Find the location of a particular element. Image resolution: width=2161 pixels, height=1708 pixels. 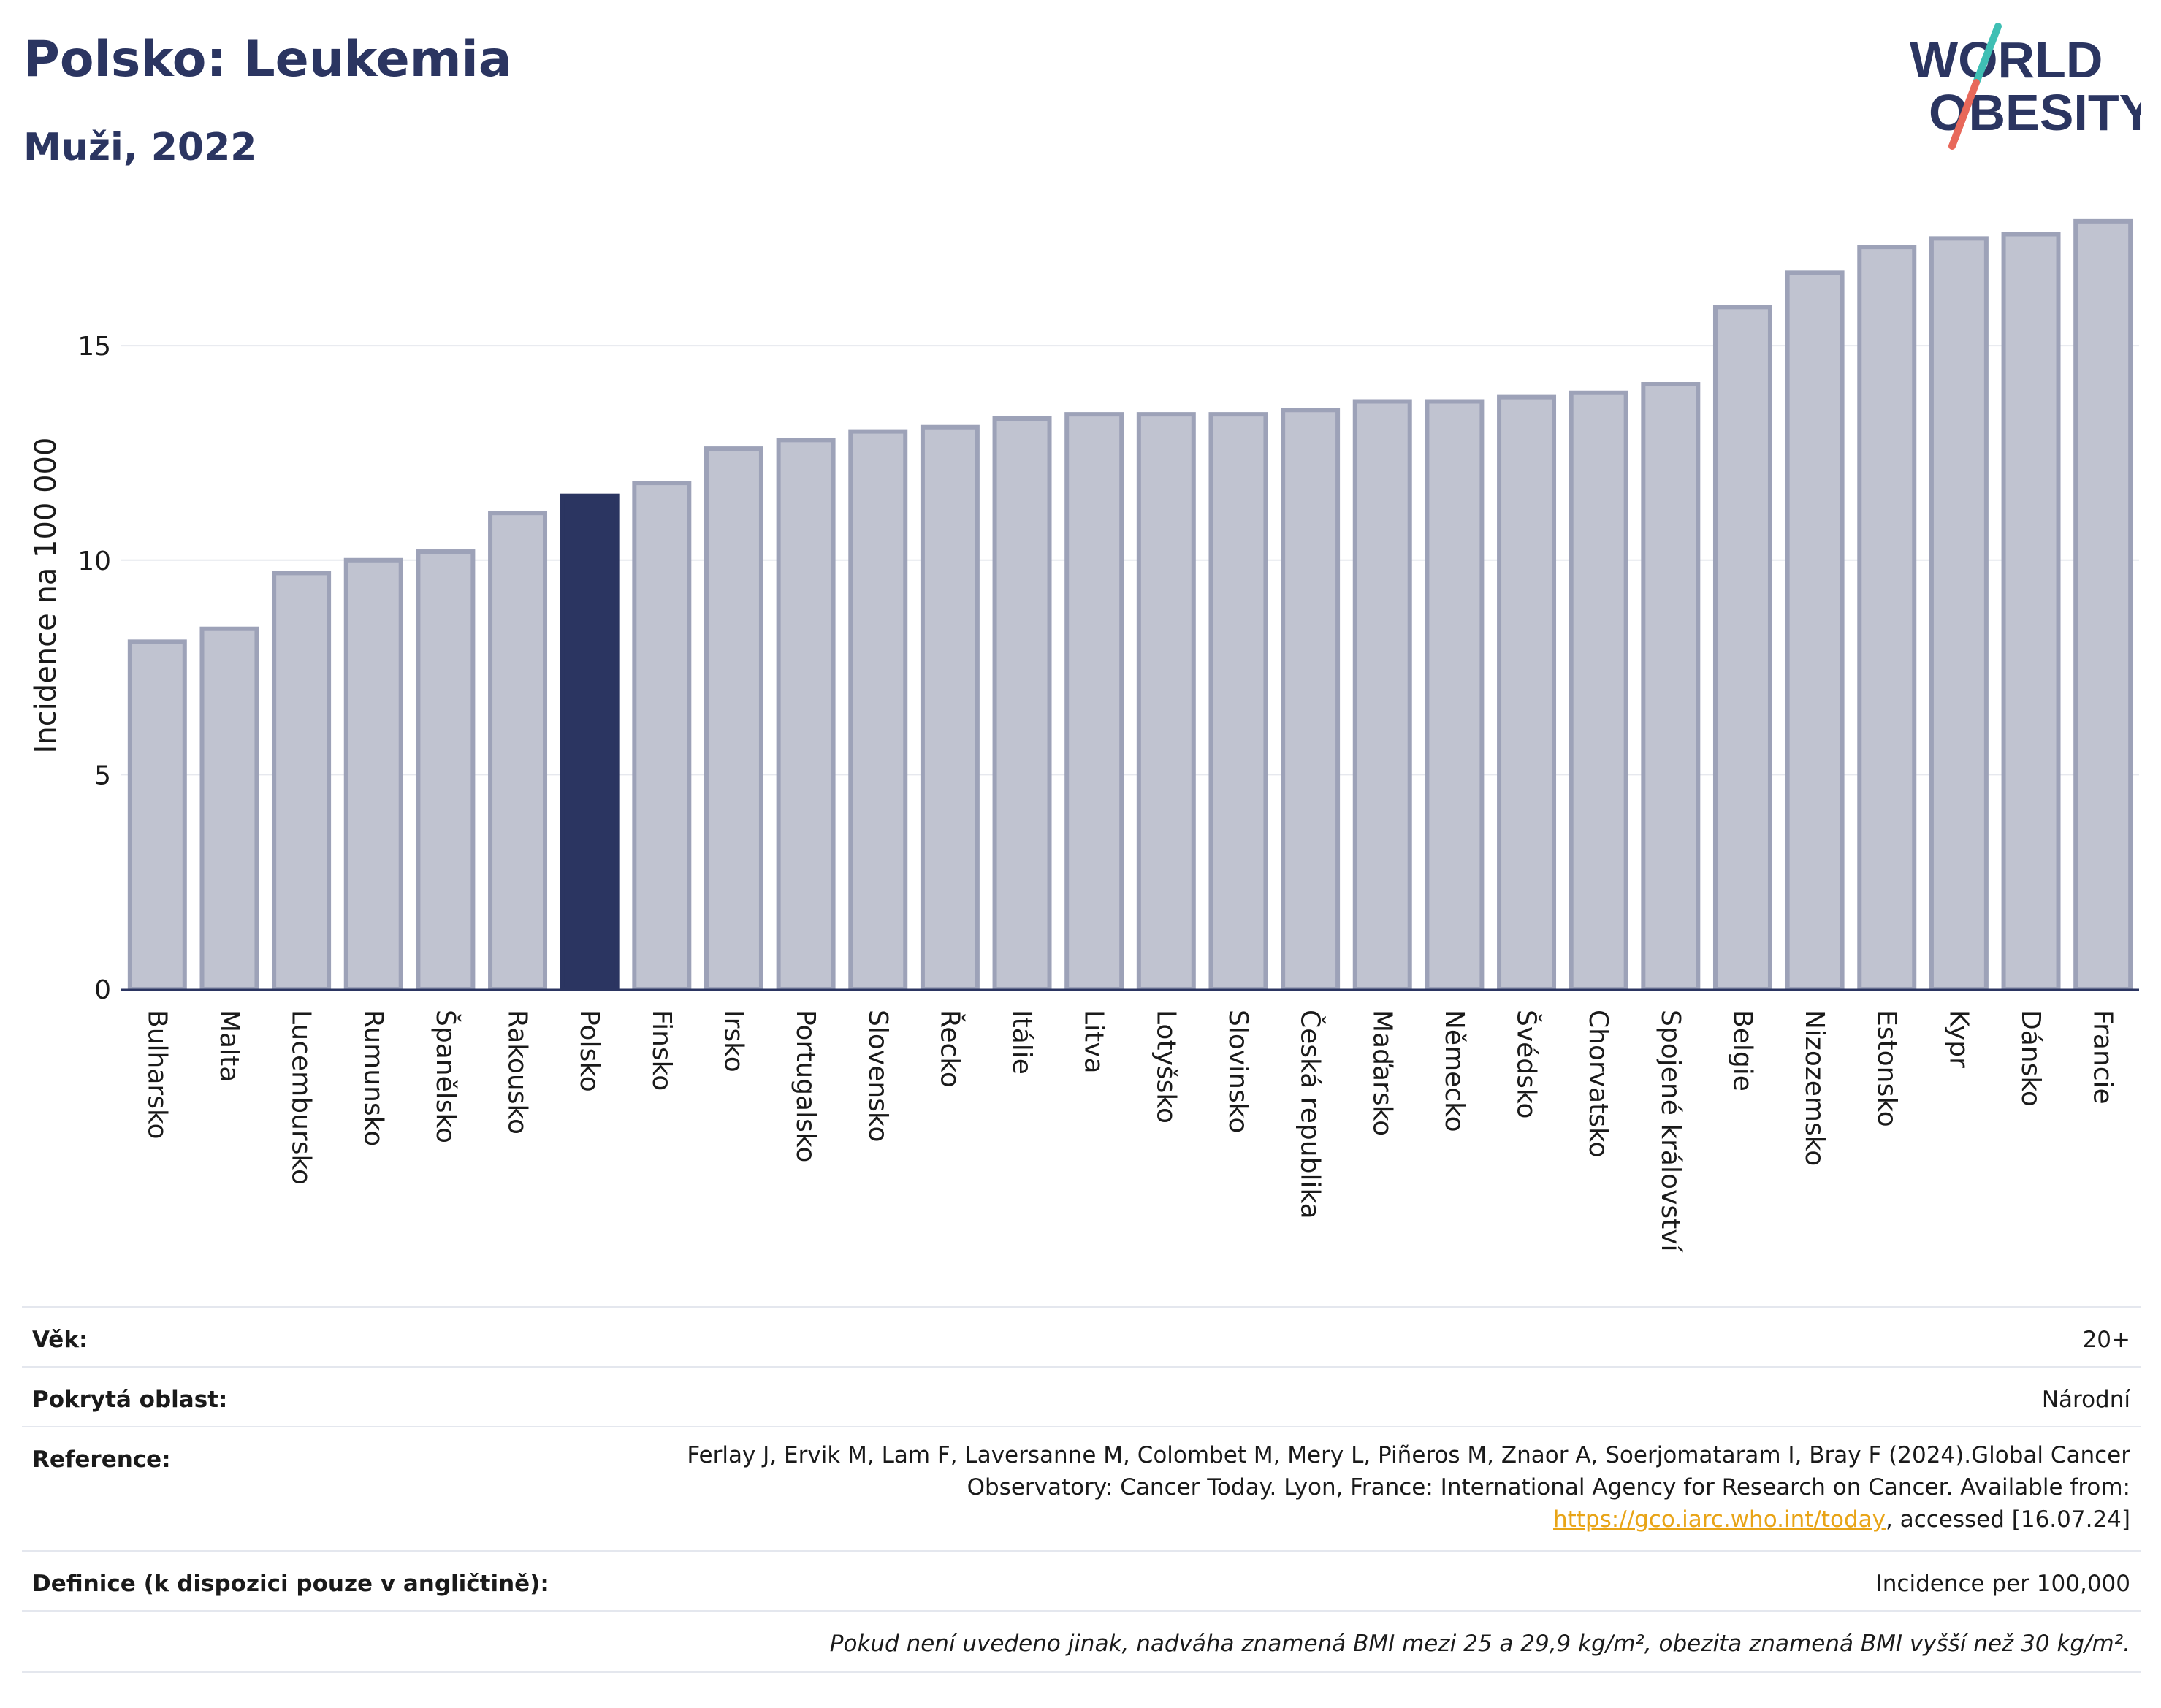

x-tick-label: Kypr is located at coordinates (1958, 1039).